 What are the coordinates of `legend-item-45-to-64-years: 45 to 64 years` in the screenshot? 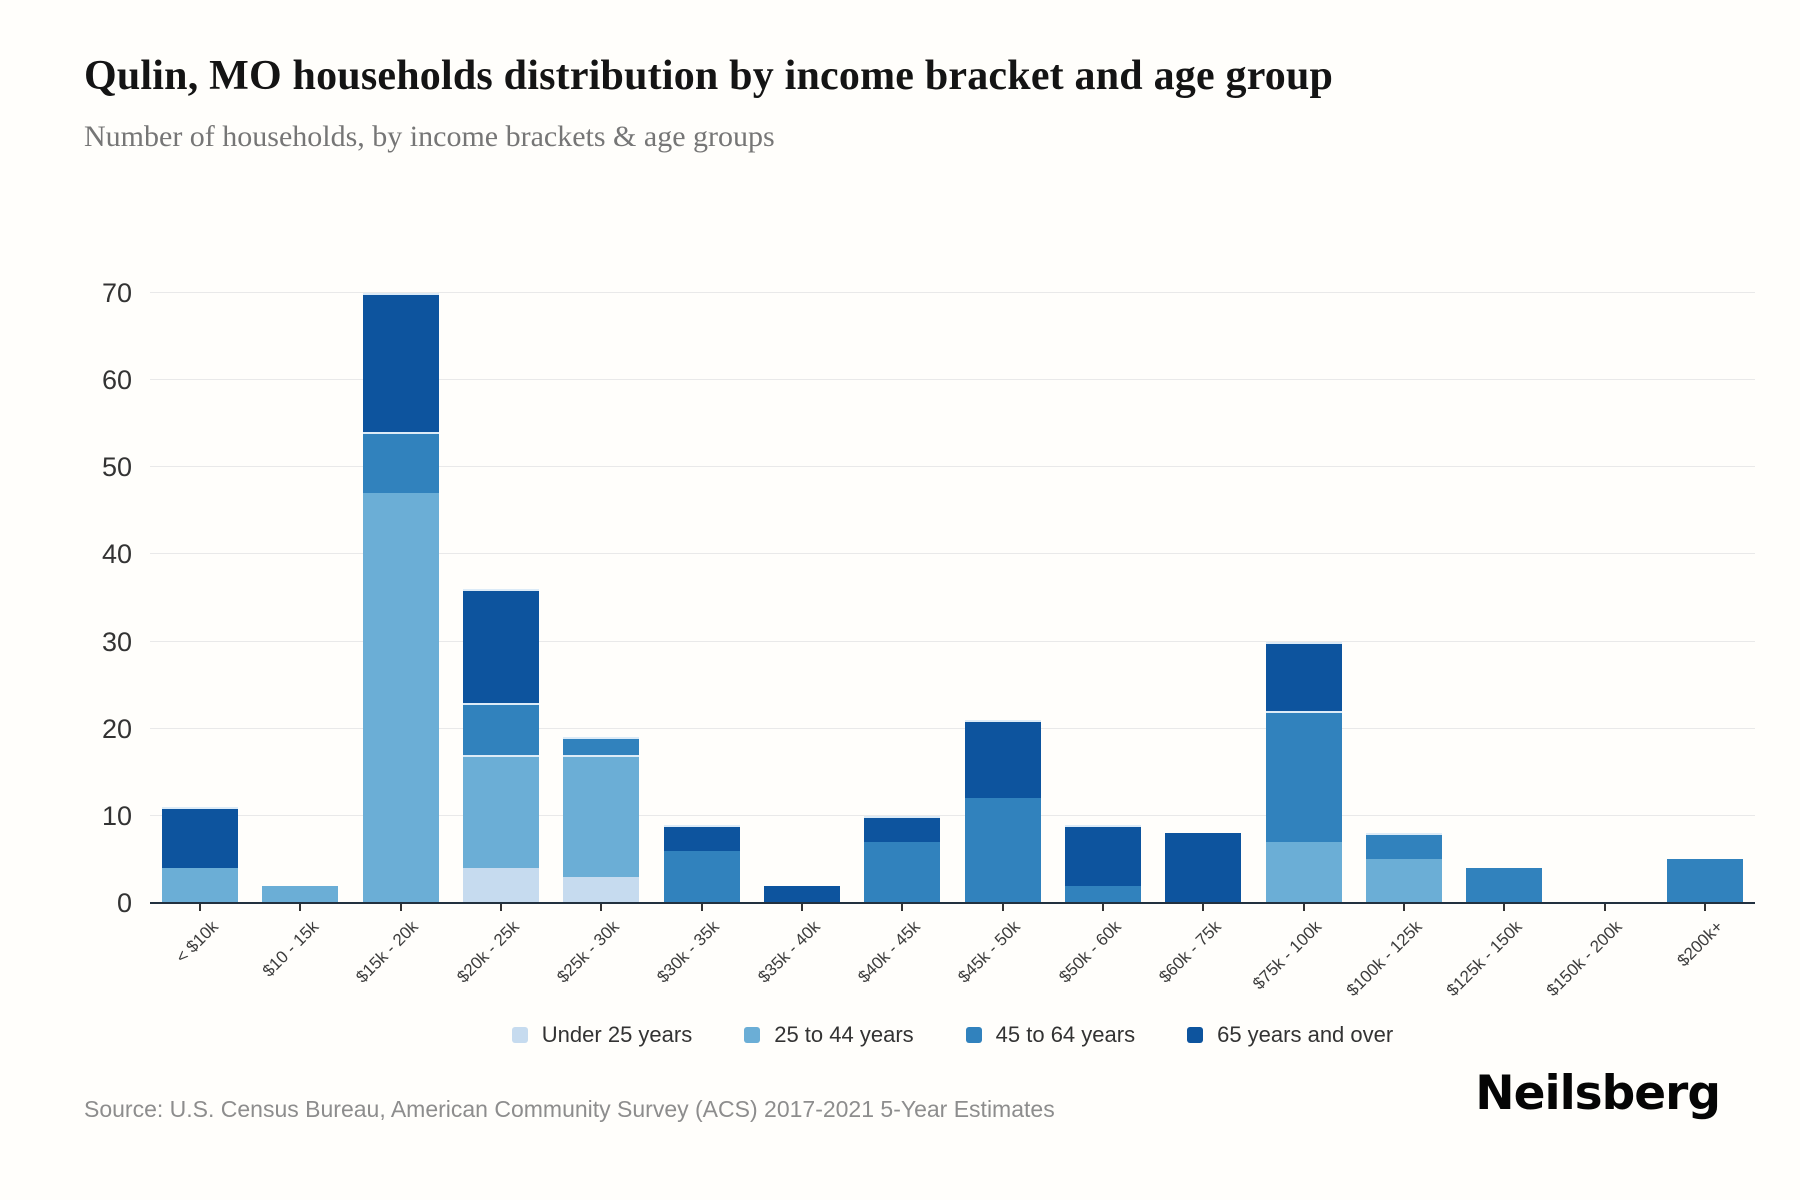 It's located at (1050, 1035).